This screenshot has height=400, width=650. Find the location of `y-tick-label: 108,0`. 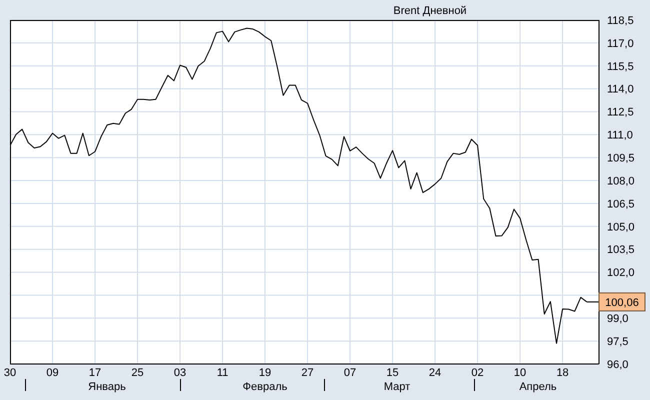

y-tick-label: 108,0 is located at coordinates (621, 181).